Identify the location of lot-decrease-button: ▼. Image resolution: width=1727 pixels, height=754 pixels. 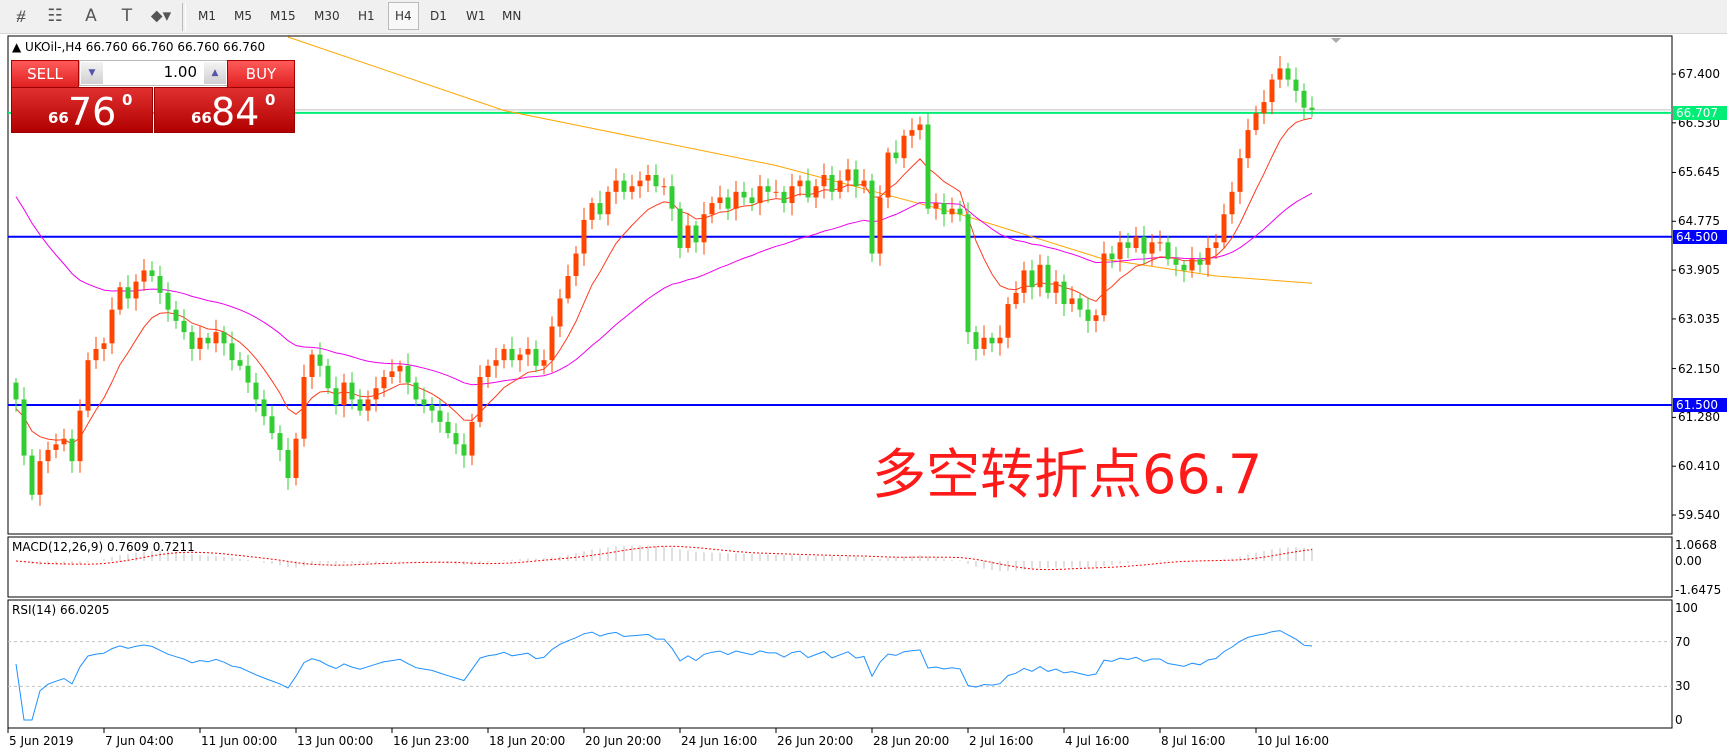
(92, 73).